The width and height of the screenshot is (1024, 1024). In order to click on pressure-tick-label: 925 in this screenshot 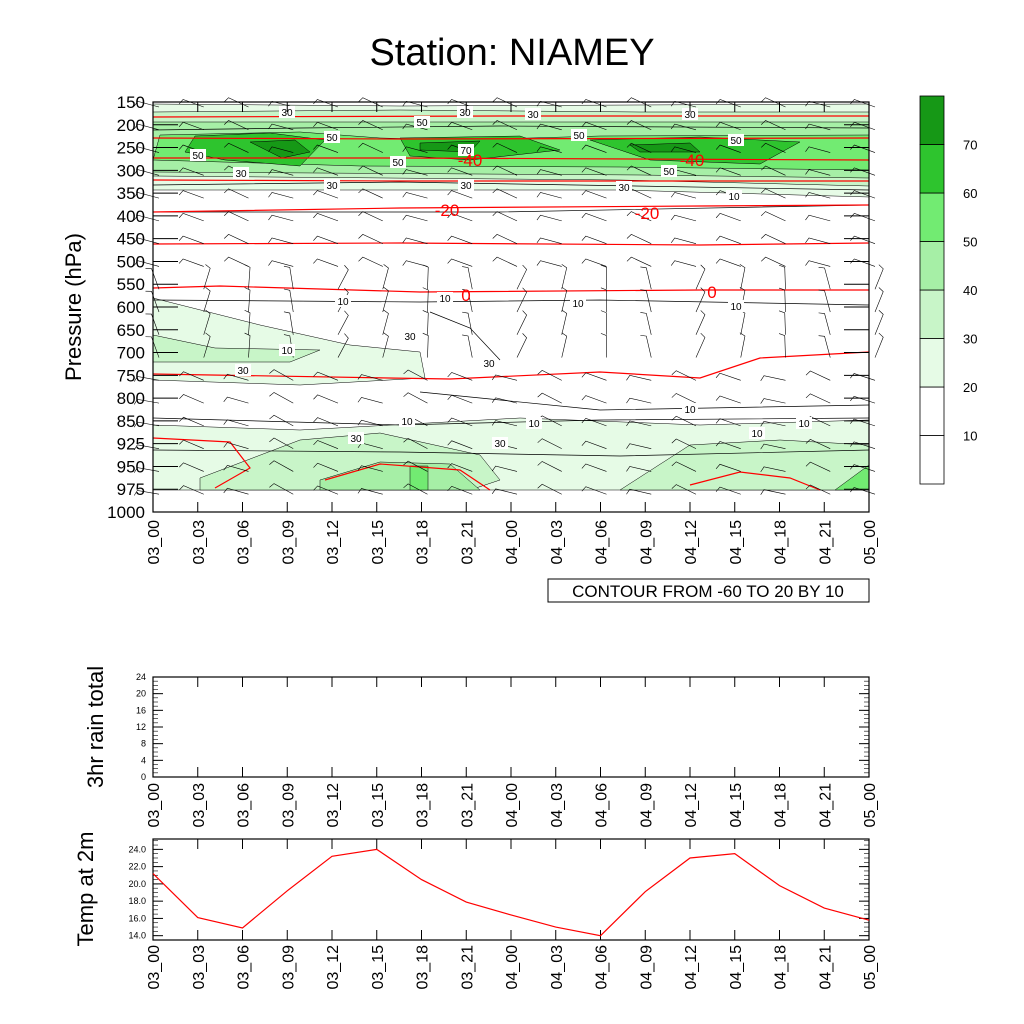, I will do `click(131, 444)`.